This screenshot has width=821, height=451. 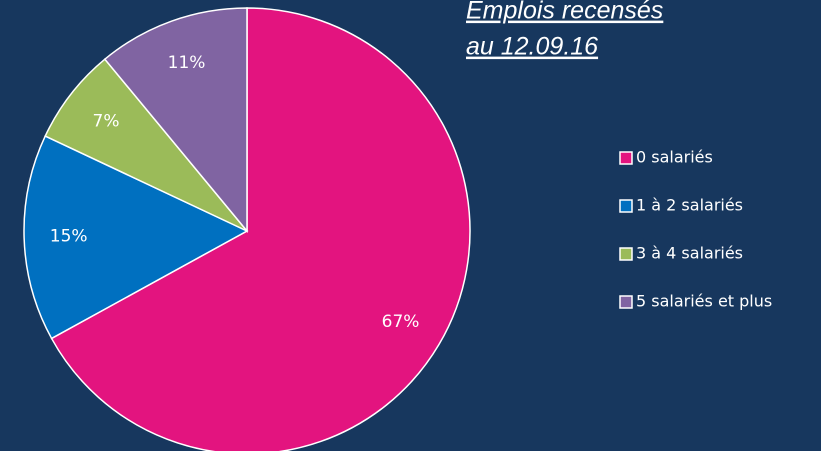 I want to click on data-label: 7%, so click(x=106, y=122).